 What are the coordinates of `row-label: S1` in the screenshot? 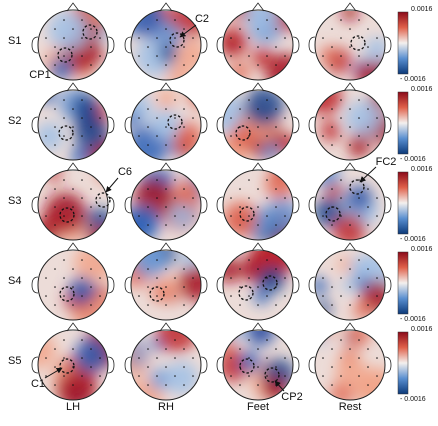 It's located at (14, 41).